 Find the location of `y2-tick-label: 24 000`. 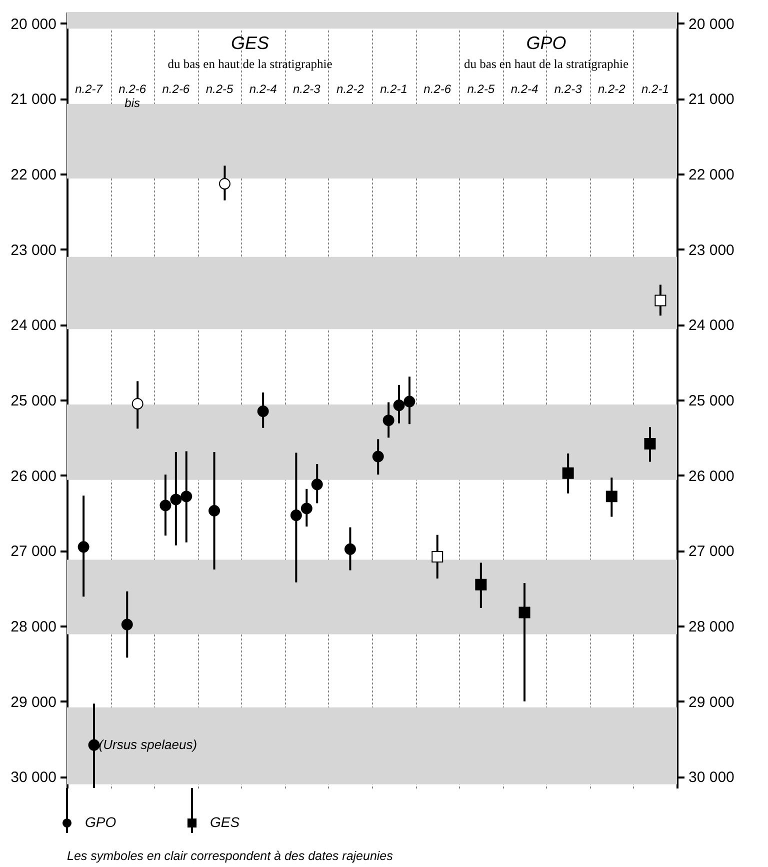

y2-tick-label: 24 000 is located at coordinates (711, 325).